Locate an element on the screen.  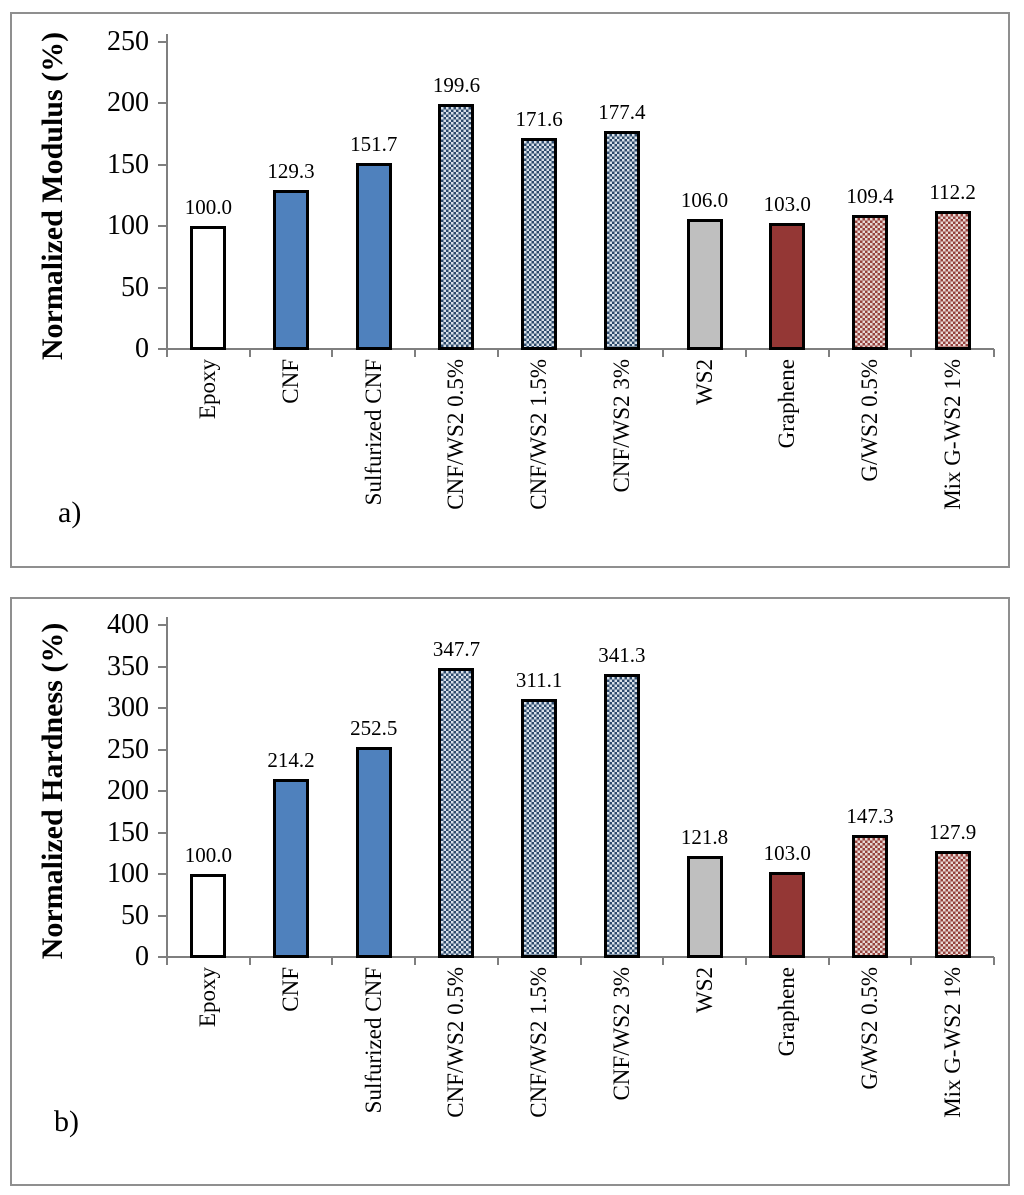
bar-value-label: 147.3 is located at coordinates (870, 815).